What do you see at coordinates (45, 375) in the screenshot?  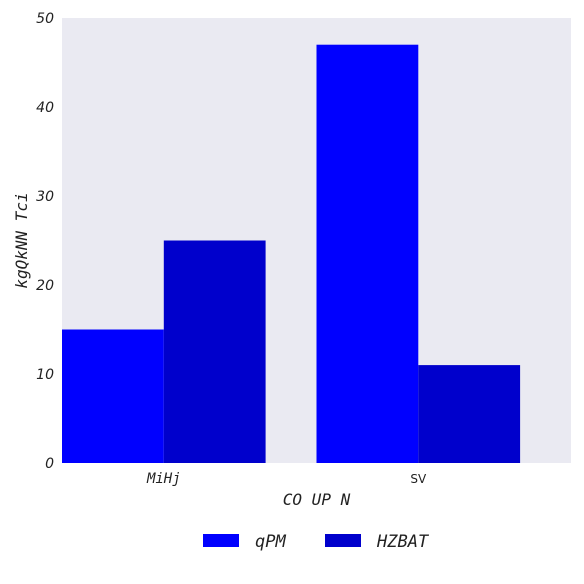 I see `y-tick-label: 10` at bounding box center [45, 375].